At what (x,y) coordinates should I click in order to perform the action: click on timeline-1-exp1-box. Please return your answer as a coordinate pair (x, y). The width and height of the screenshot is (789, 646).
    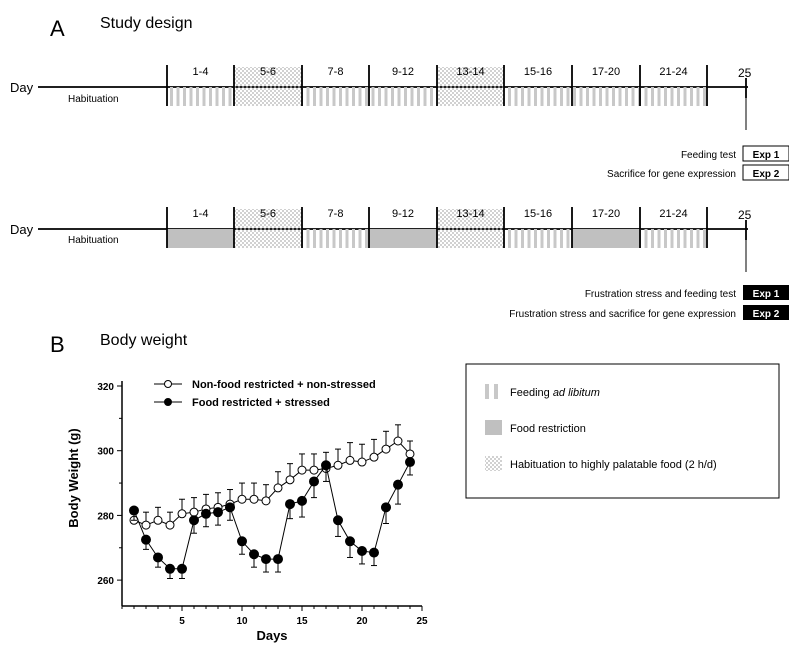
    Looking at the image, I should click on (765, 153).